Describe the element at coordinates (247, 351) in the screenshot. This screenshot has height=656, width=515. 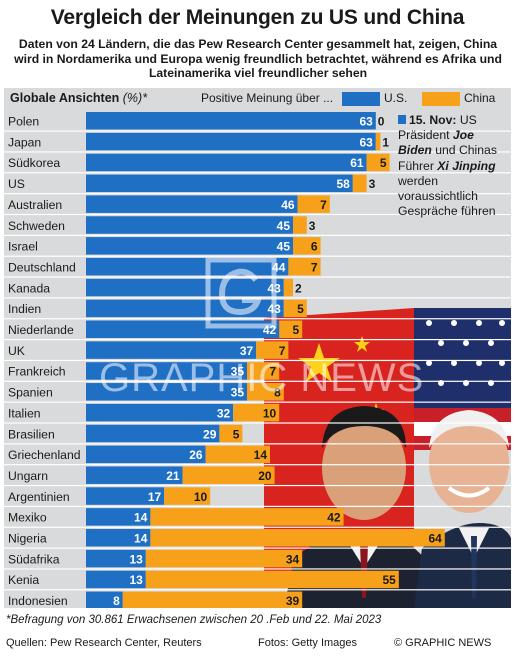
I see `value-label-us: 37` at that location.